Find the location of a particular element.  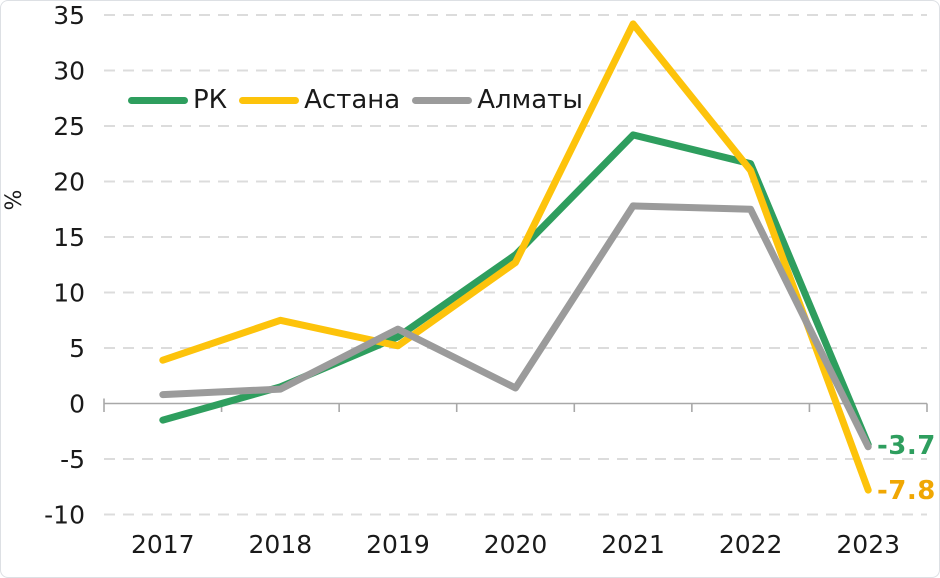

legend-swatch-almaty is located at coordinates (442, 100).